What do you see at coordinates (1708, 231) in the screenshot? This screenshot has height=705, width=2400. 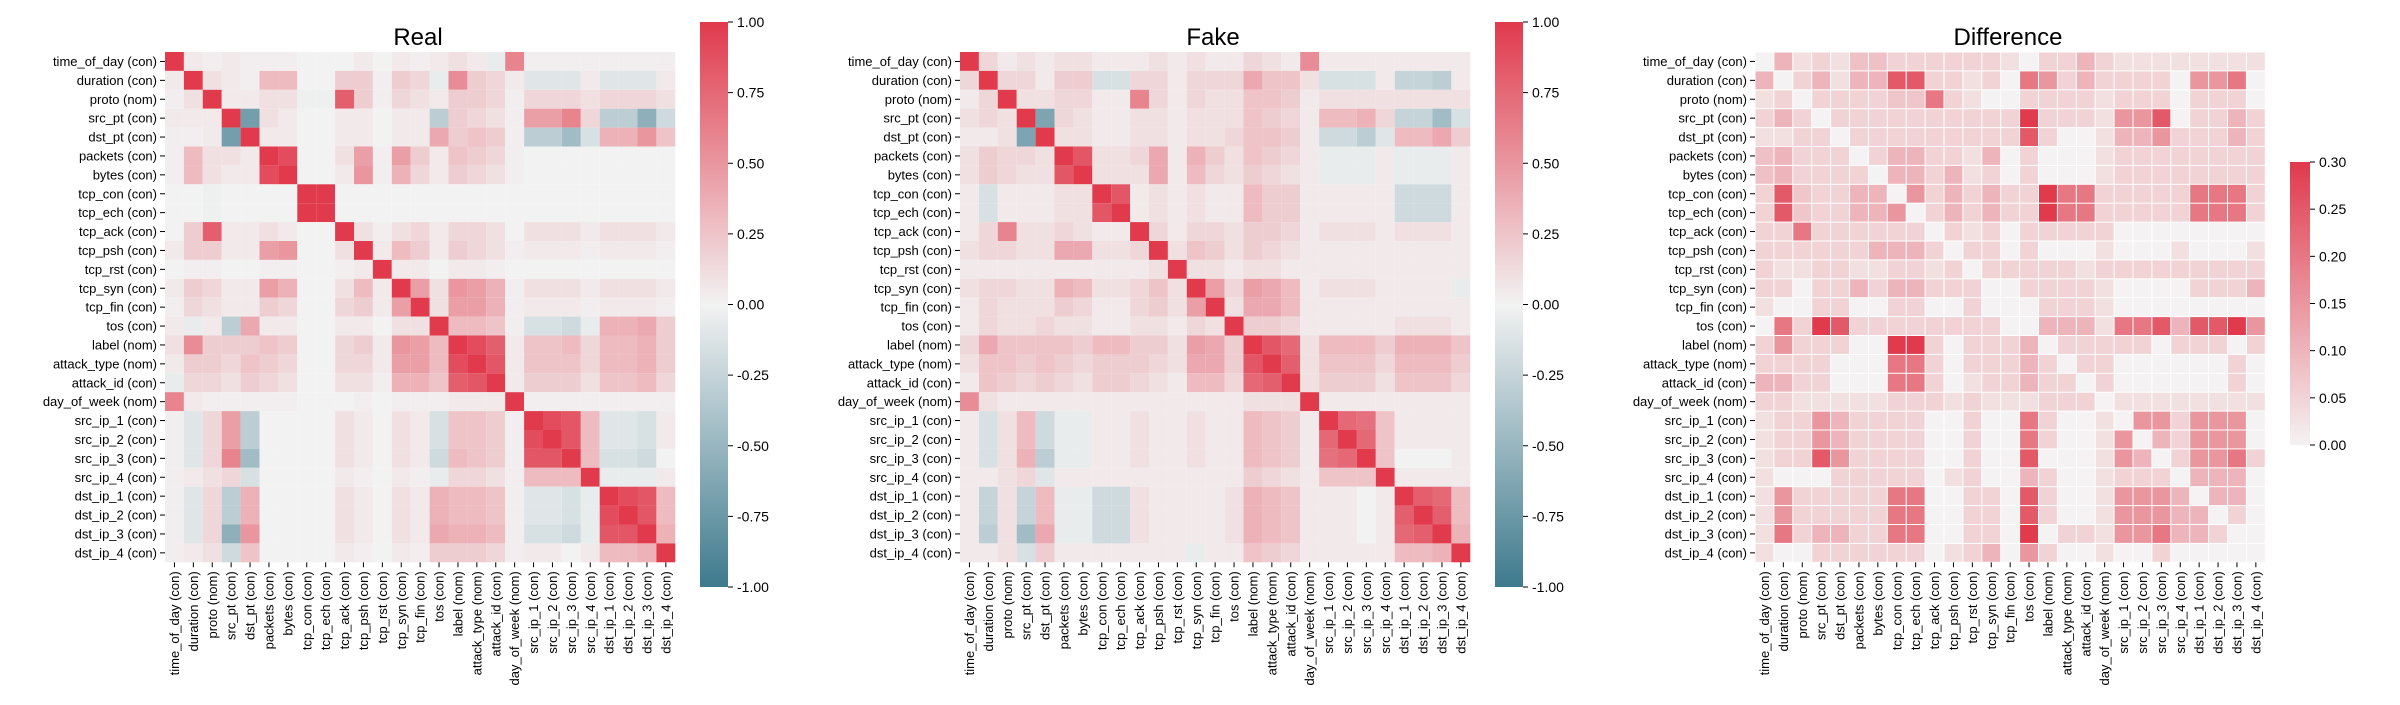 I see `y-tick-label: tcp_ack (con)` at bounding box center [1708, 231].